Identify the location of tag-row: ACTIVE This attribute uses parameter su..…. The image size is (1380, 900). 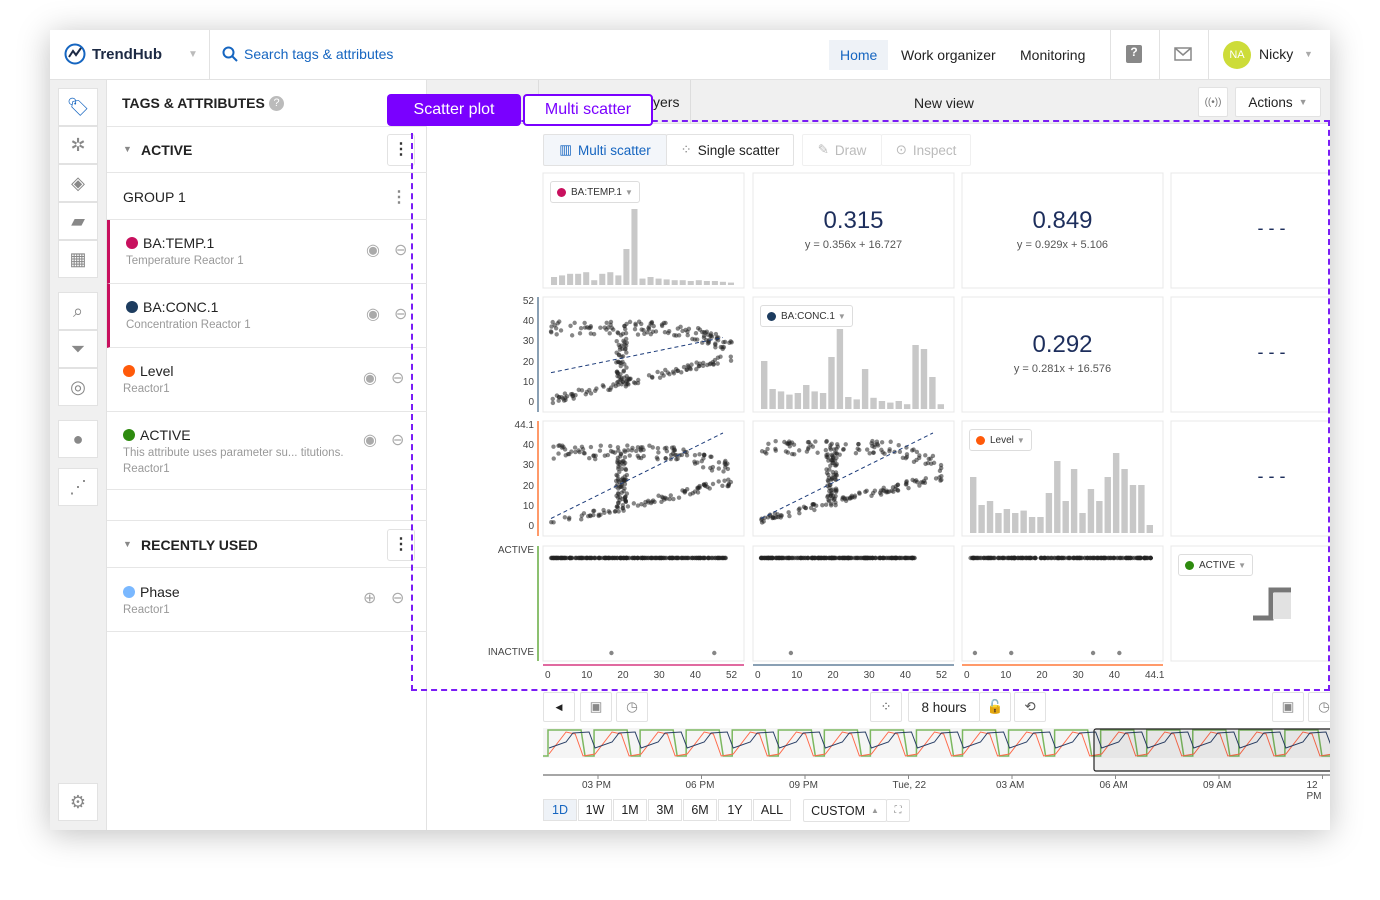
(267, 451).